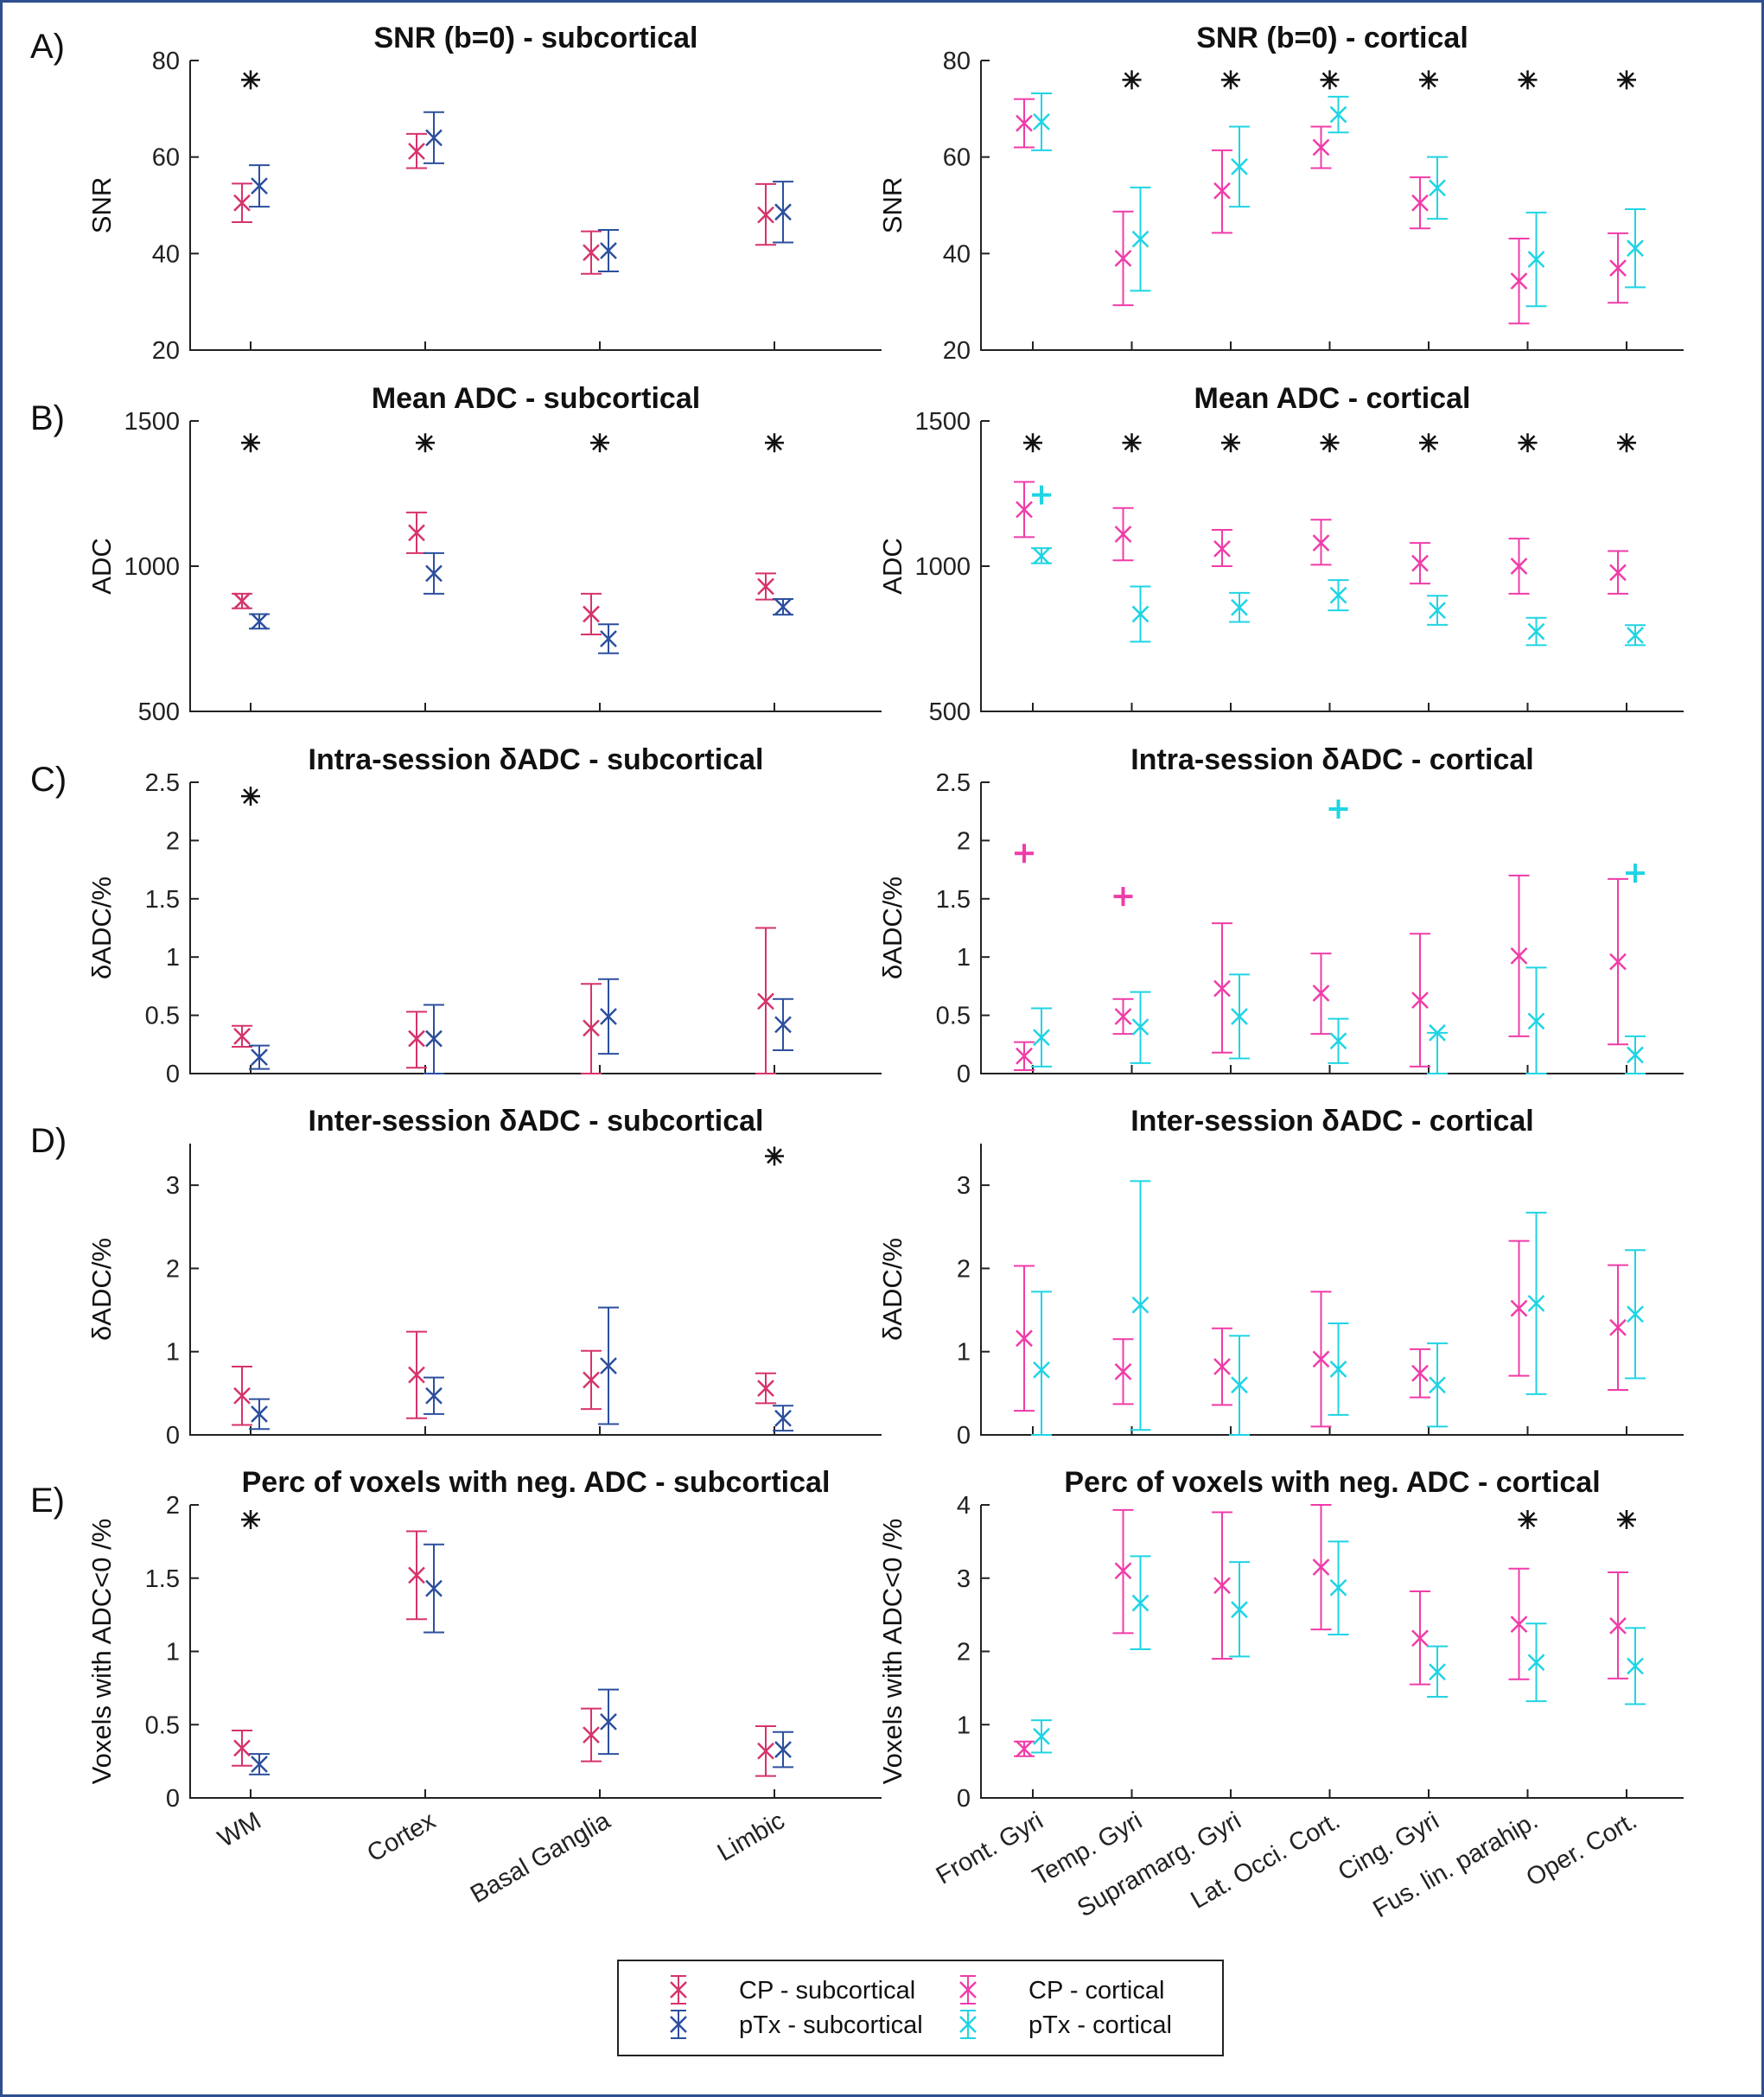 Image resolution: width=1764 pixels, height=2097 pixels. What do you see at coordinates (166, 61) in the screenshot?
I see `y-tick-label: 80` at bounding box center [166, 61].